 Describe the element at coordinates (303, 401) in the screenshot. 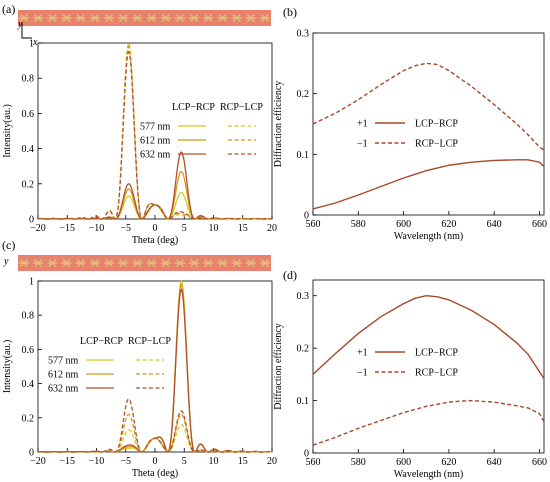

I see `y-tick-label: 0.1` at that location.